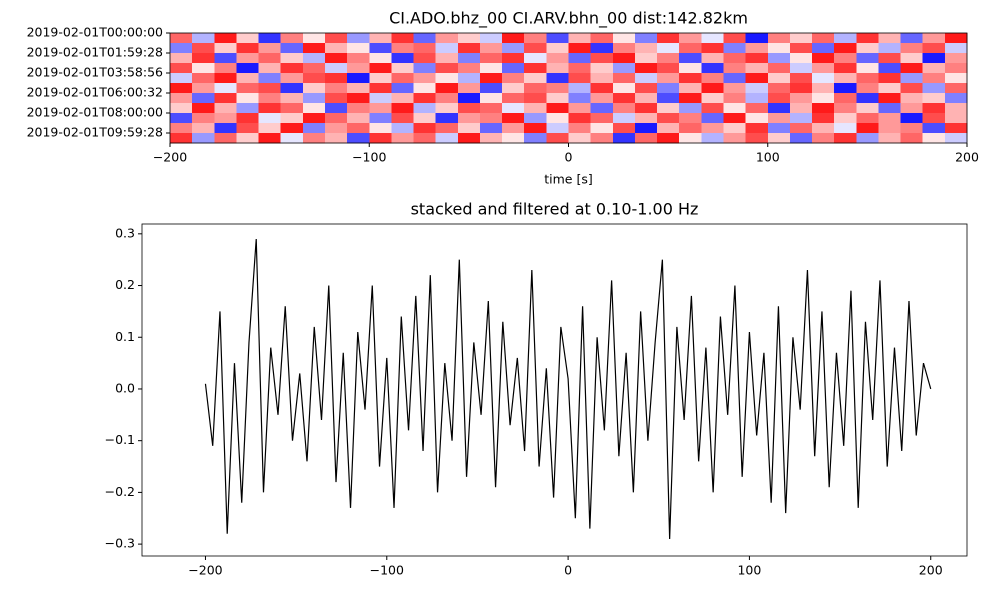 The image size is (989, 590). Describe the element at coordinates (387, 570) in the screenshot. I see `x-tick-label: −100` at that location.